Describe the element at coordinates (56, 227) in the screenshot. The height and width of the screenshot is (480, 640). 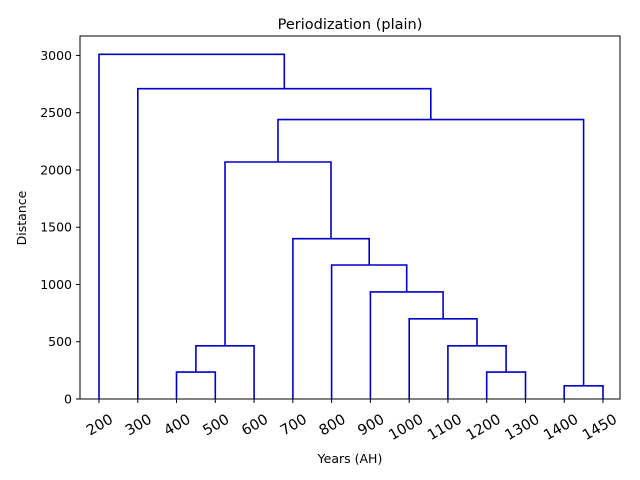
I see `y-tick-label: 1500` at that location.